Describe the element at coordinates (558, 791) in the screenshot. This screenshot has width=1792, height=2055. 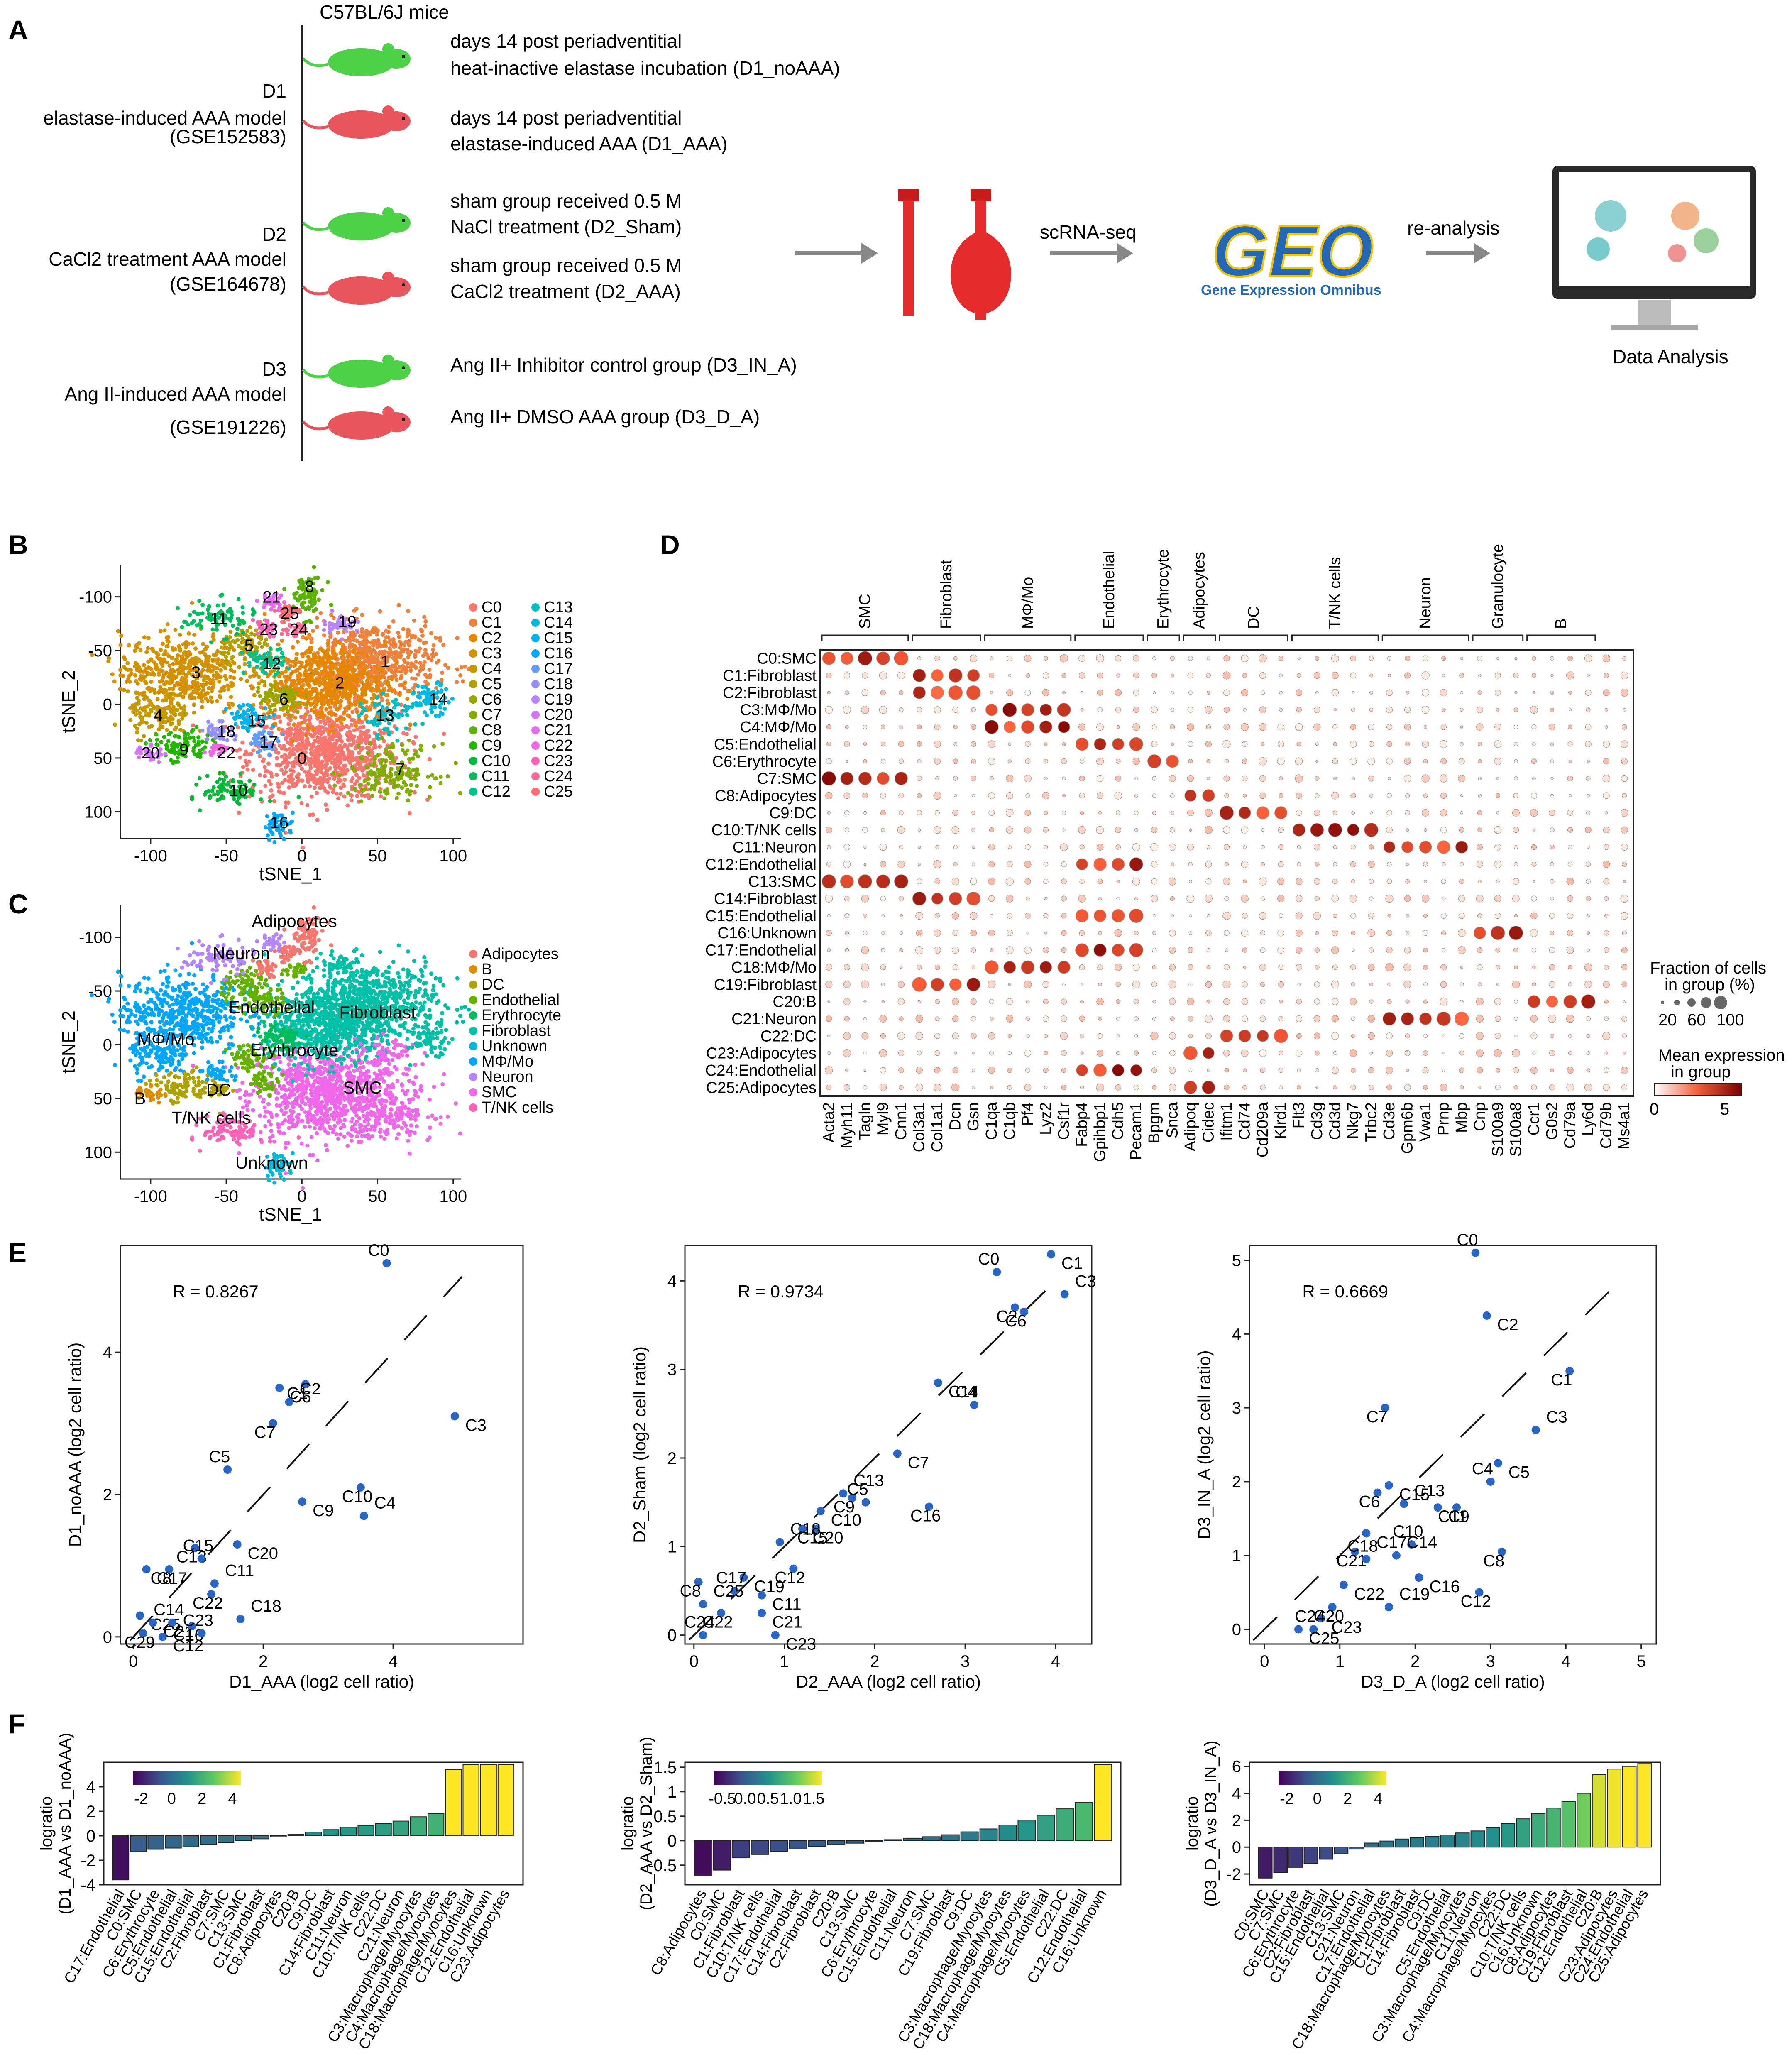
I see `legend-label: C25` at that location.